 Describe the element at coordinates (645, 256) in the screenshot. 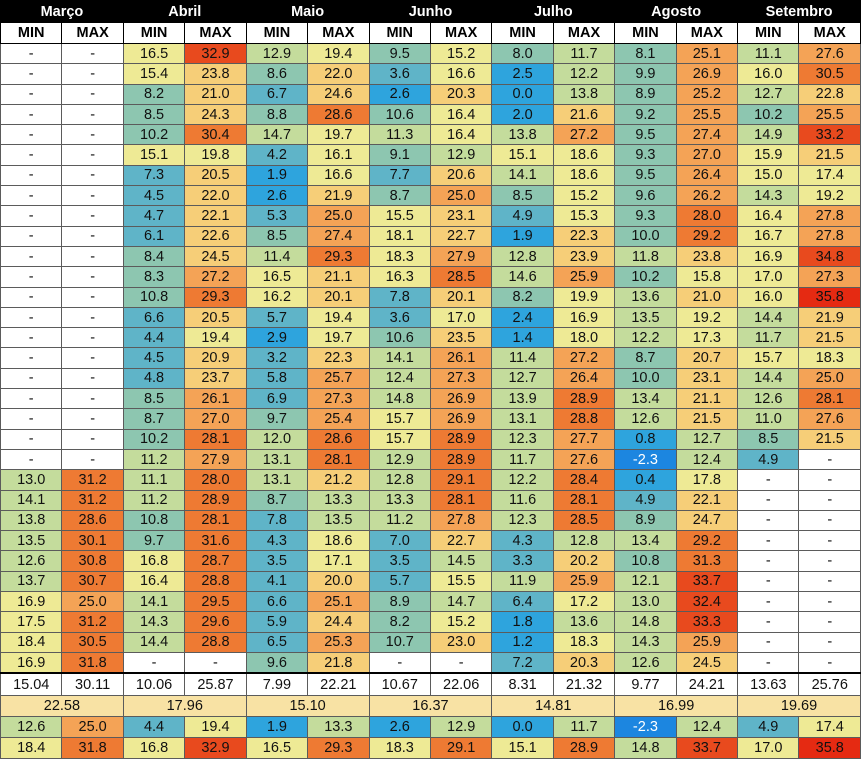

I see `min-cell: 11.8` at that location.